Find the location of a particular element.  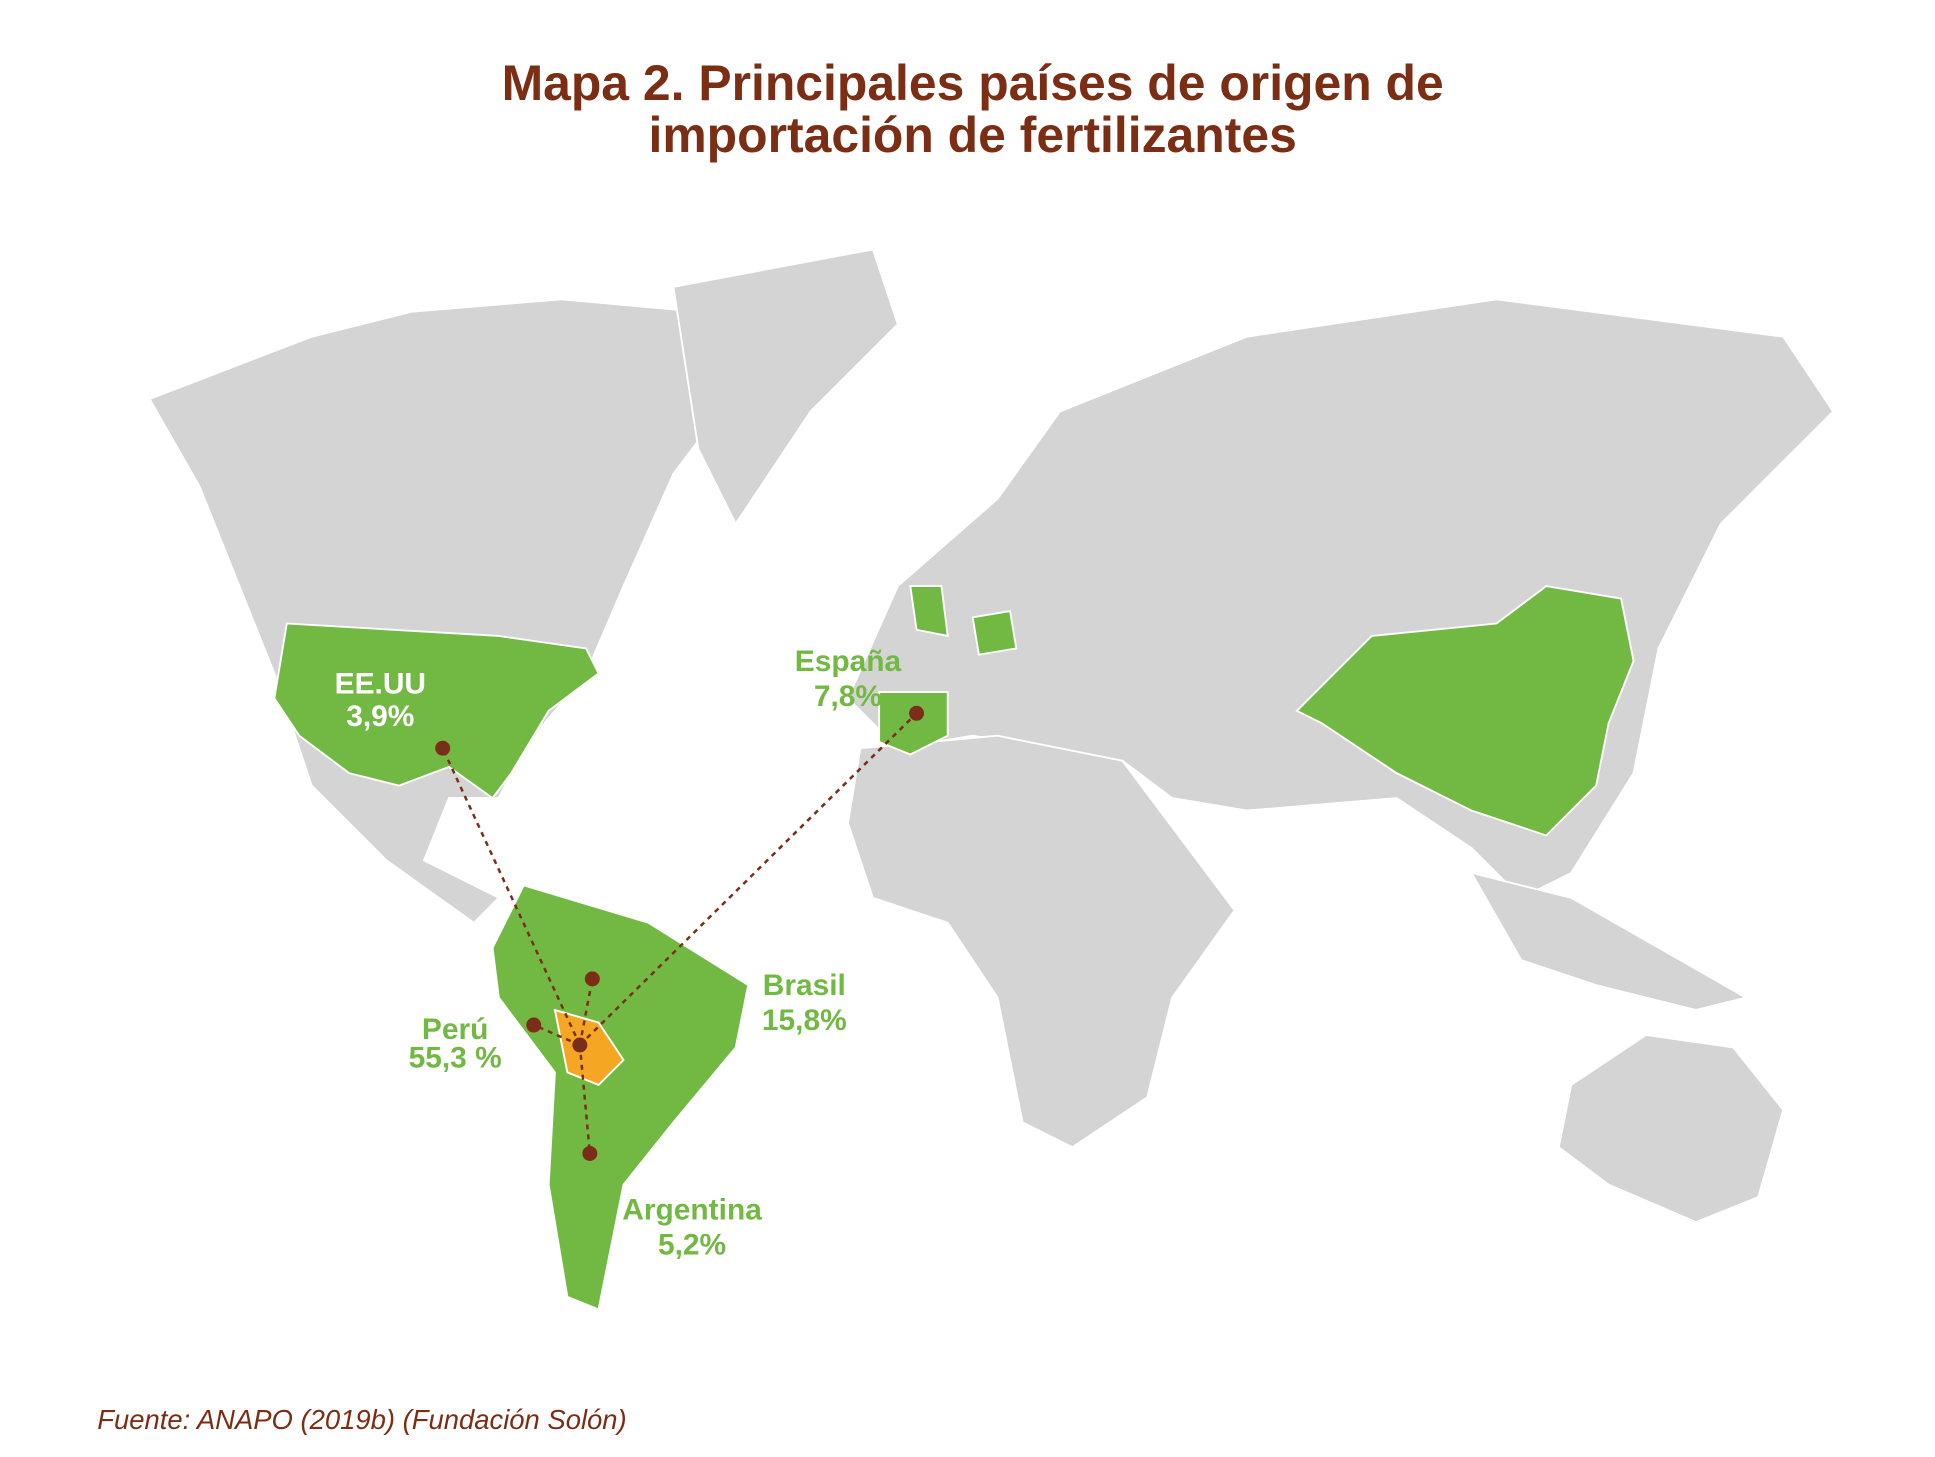

country-name: EE.UU is located at coordinates (380, 683).